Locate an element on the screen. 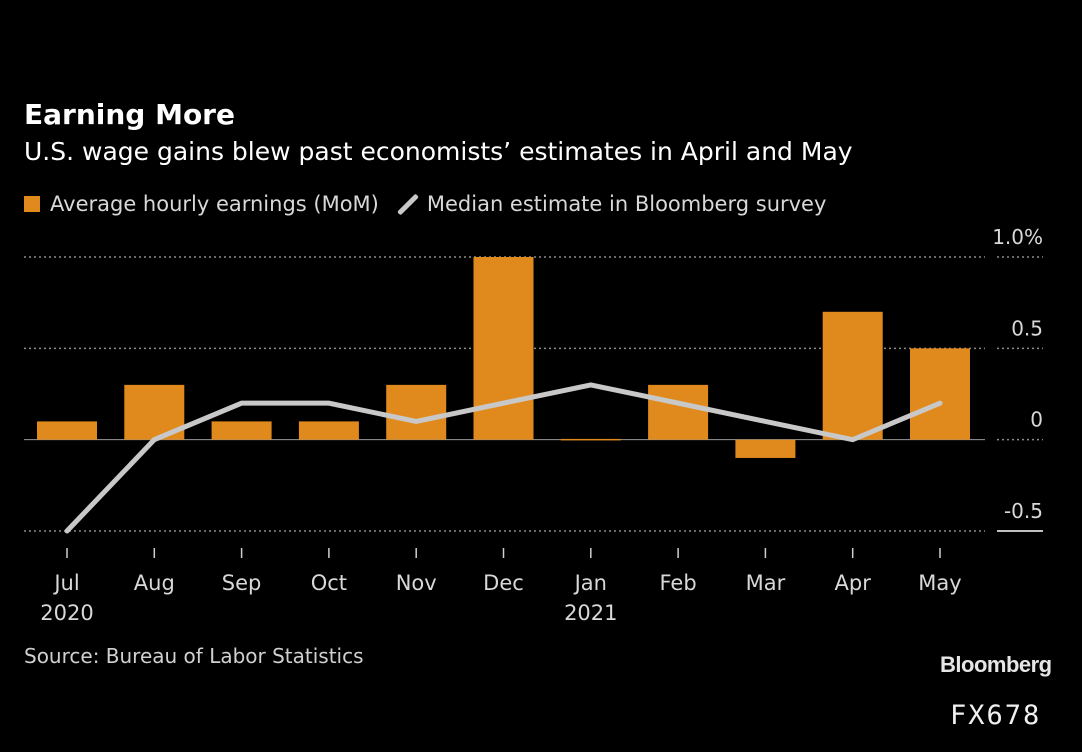 The width and height of the screenshot is (1082, 752). x-tick-label: Jul is located at coordinates (65, 583).